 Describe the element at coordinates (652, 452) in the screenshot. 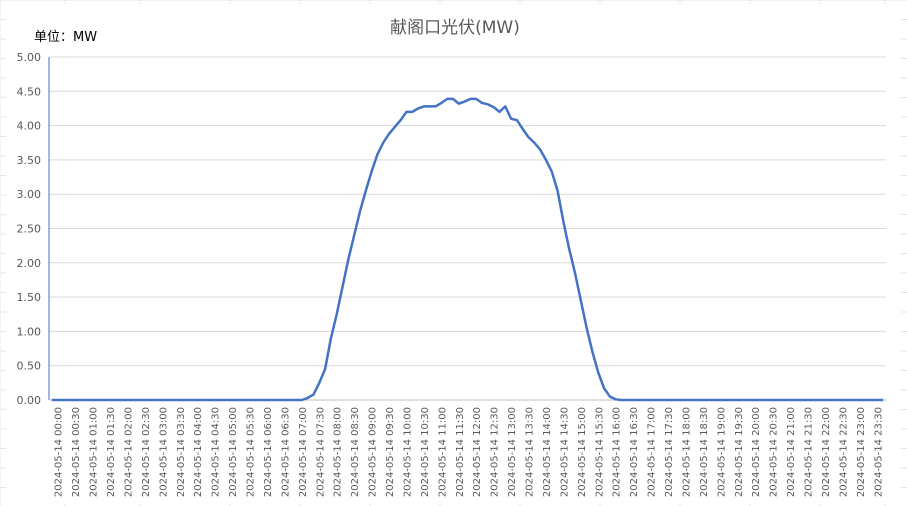

I see `x-tick-label: 2024-05-14 17:00` at that location.